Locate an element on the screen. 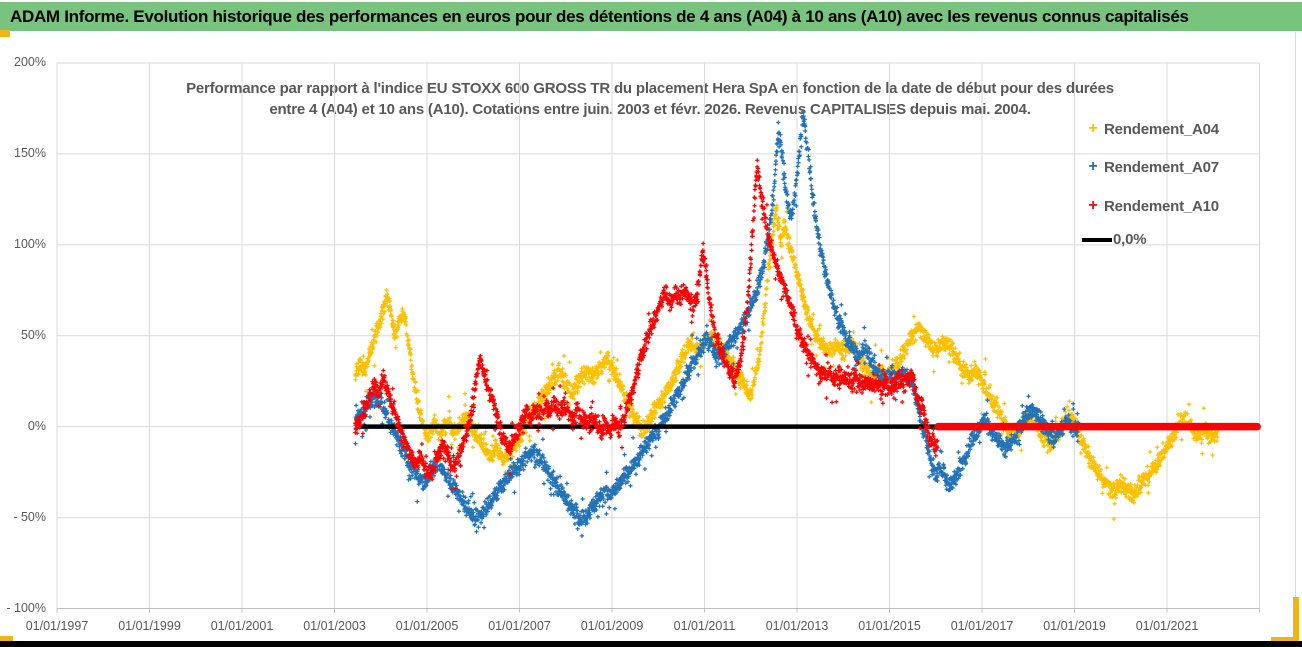 This screenshot has height=647, width=1302. legend-label: Rendement_A04 is located at coordinates (1161, 129).